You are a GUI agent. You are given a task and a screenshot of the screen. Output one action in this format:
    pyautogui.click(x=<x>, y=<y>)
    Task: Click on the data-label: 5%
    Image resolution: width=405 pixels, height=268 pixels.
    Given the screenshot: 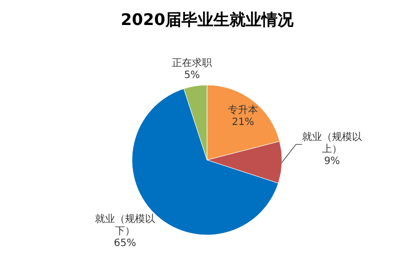 What is the action you would take?
    pyautogui.click(x=192, y=75)
    